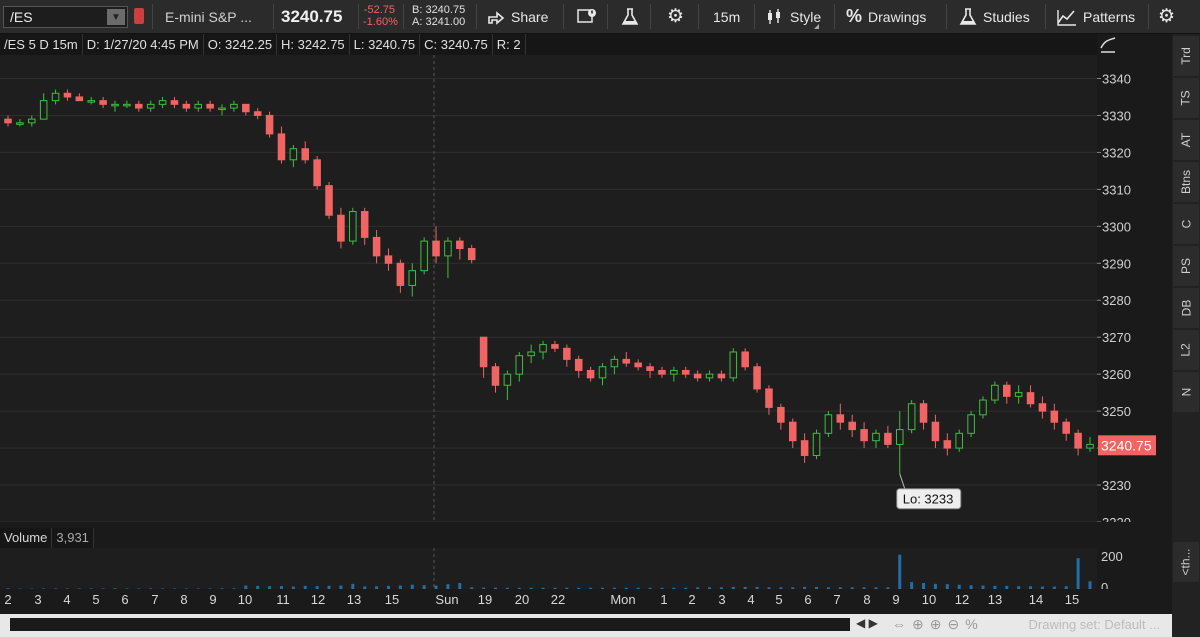 The width and height of the screenshot is (1200, 637). Describe the element at coordinates (1186, 392) in the screenshot. I see `side-tab-n: N` at that location.